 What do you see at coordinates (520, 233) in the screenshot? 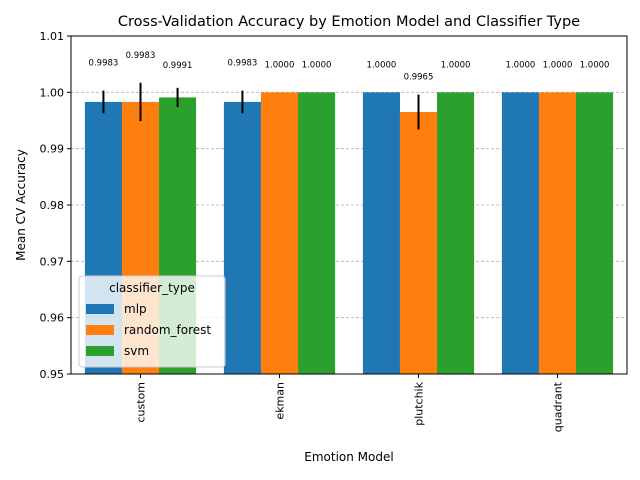
I see `bar-mlp-quadrant` at bounding box center [520, 233].